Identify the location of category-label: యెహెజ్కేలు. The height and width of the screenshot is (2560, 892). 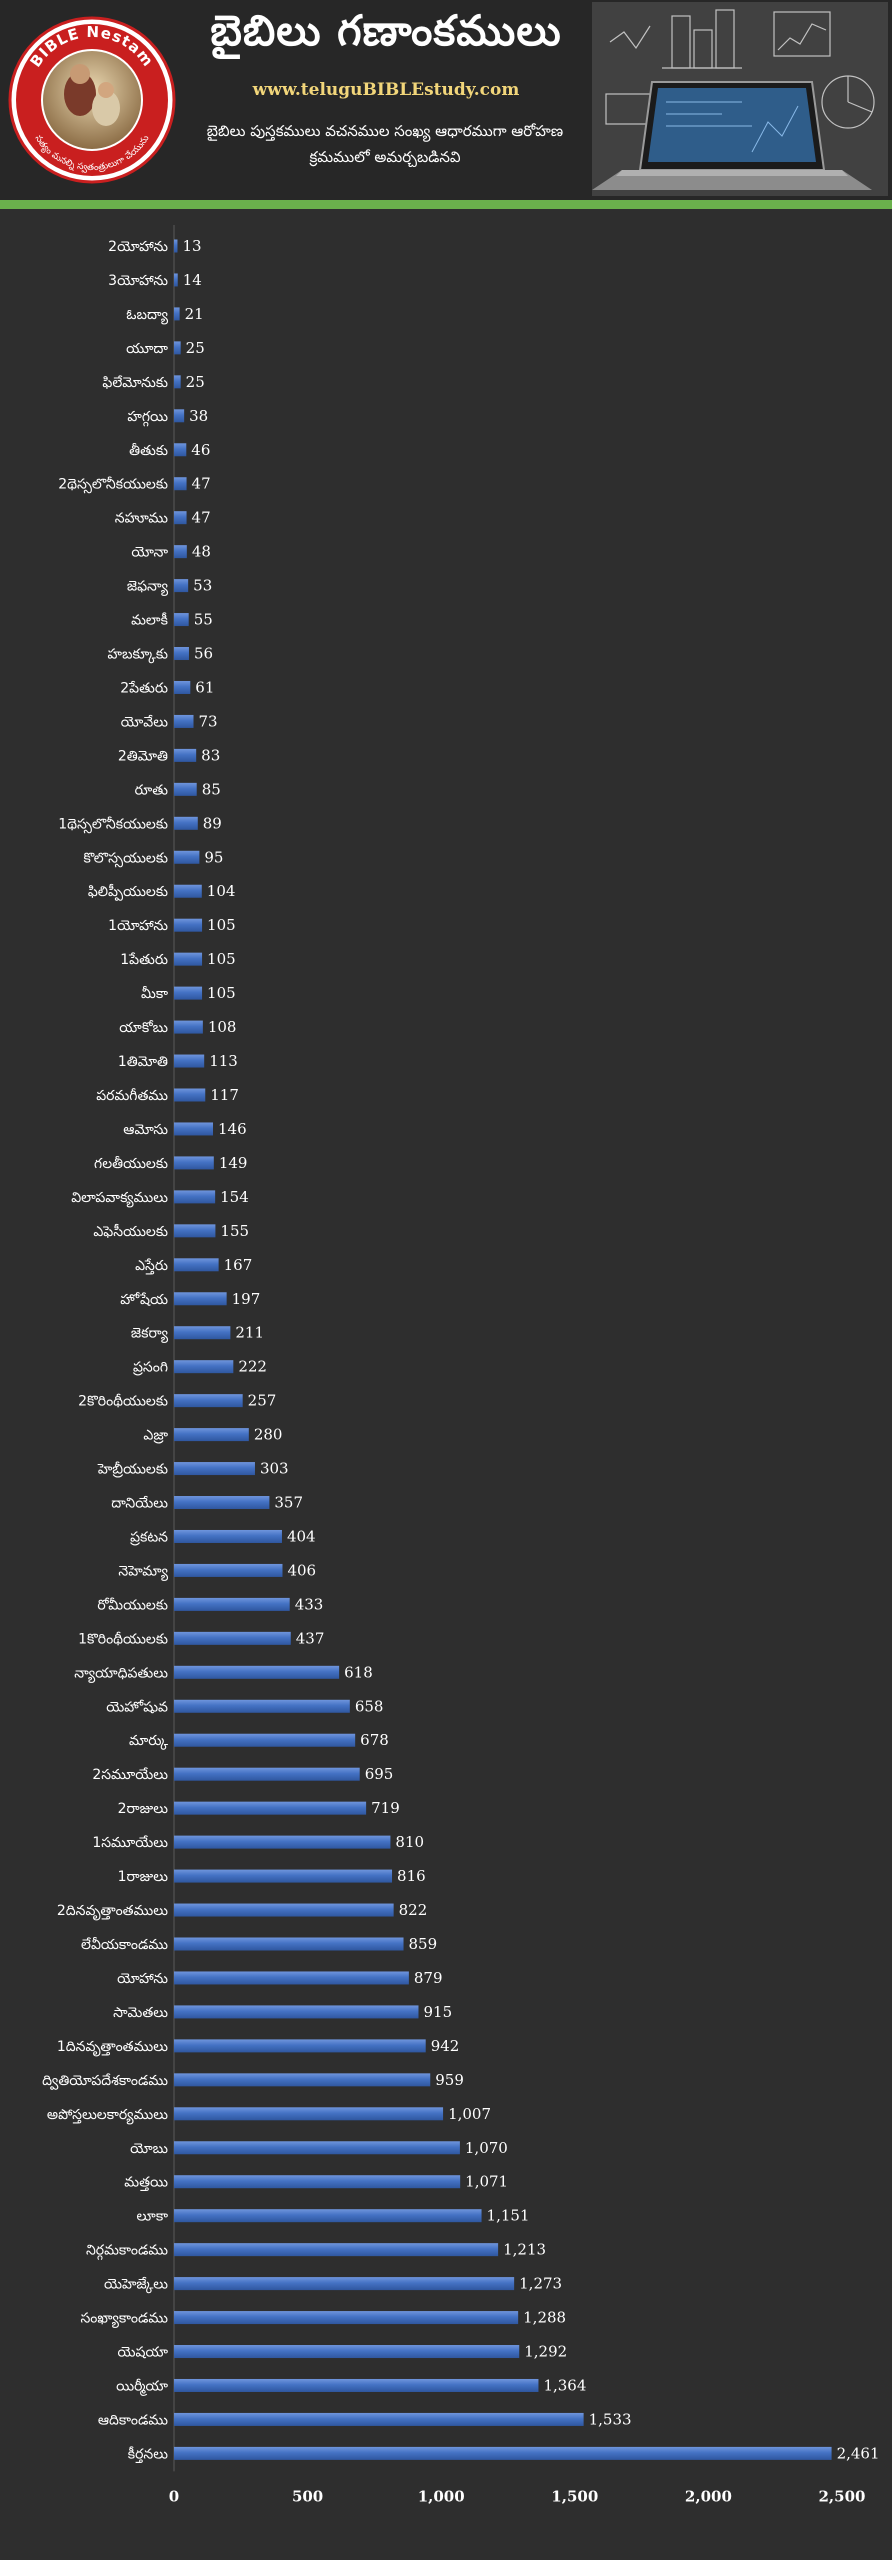
(136, 2285).